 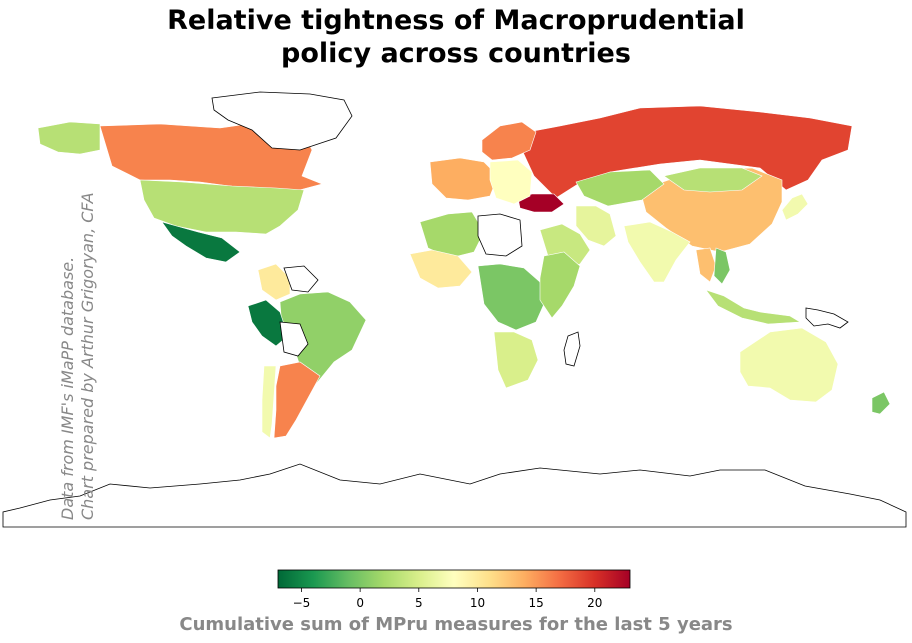 I want to click on colorbar: −5 0 5 10 15 20, so click(x=454, y=589).